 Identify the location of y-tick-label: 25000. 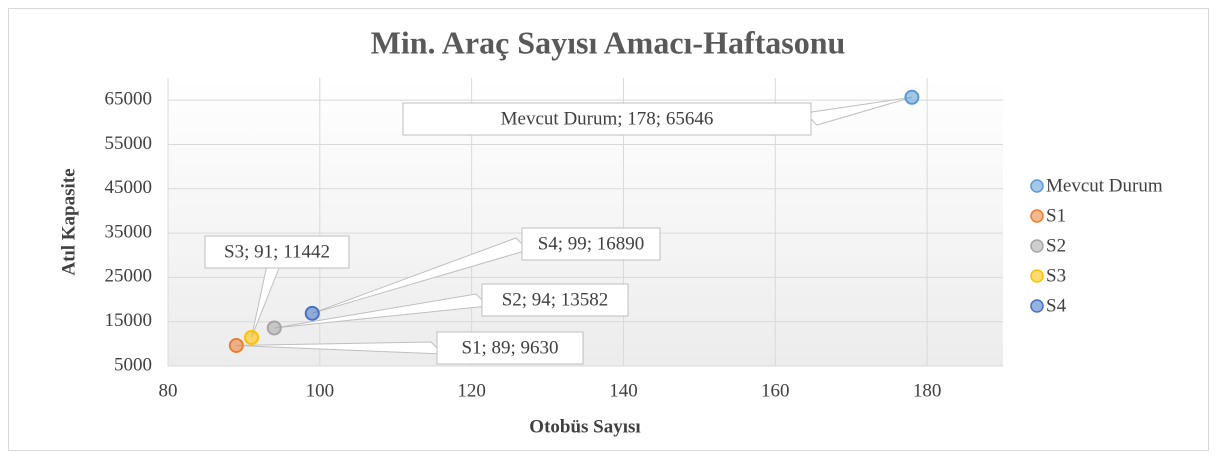
(129, 276).